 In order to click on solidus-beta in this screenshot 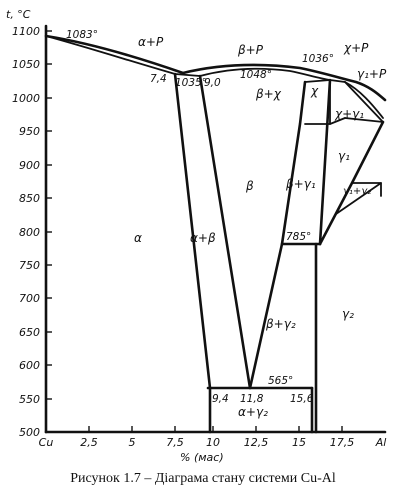, I will do `click(265, 74)`.